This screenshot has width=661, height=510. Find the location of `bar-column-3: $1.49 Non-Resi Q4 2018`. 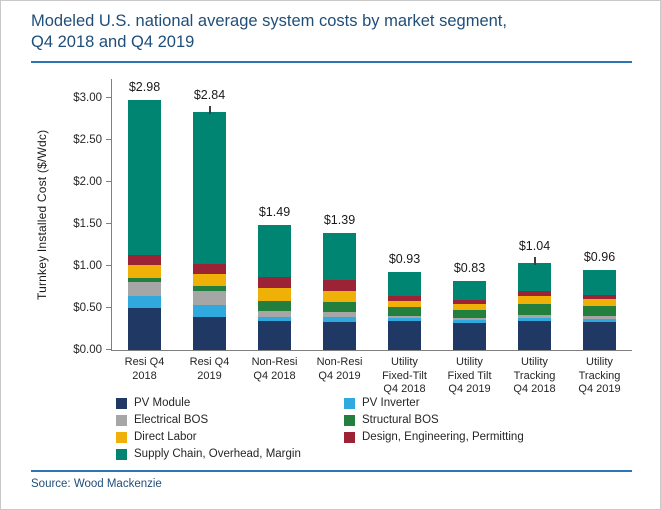

bar-column-3: $1.49 Non-Resi Q4 2018 is located at coordinates (274, 230).